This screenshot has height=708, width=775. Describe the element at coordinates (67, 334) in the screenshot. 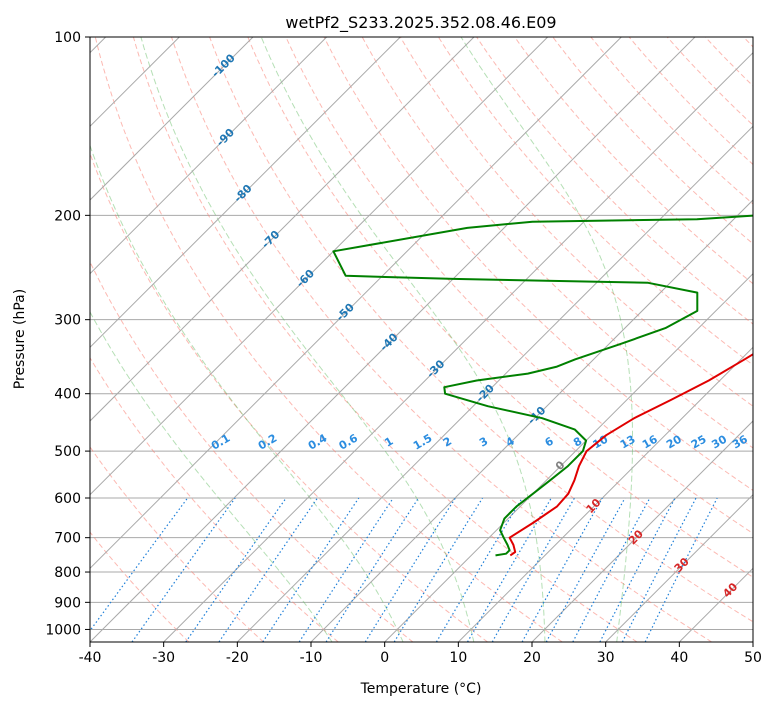

I see `y-axis-ticks: 100 200 300 400 500 600 700 800 900 1000` at that location.